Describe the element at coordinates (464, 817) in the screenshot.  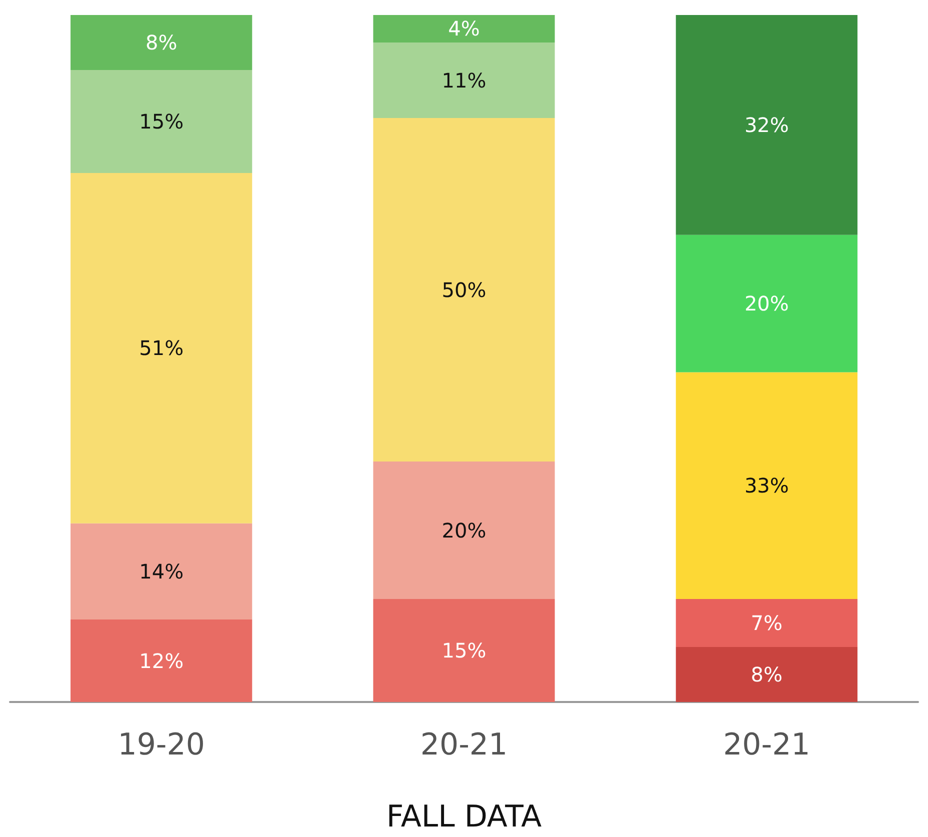
I see `x-axis-title: FALL DATA` at that location.